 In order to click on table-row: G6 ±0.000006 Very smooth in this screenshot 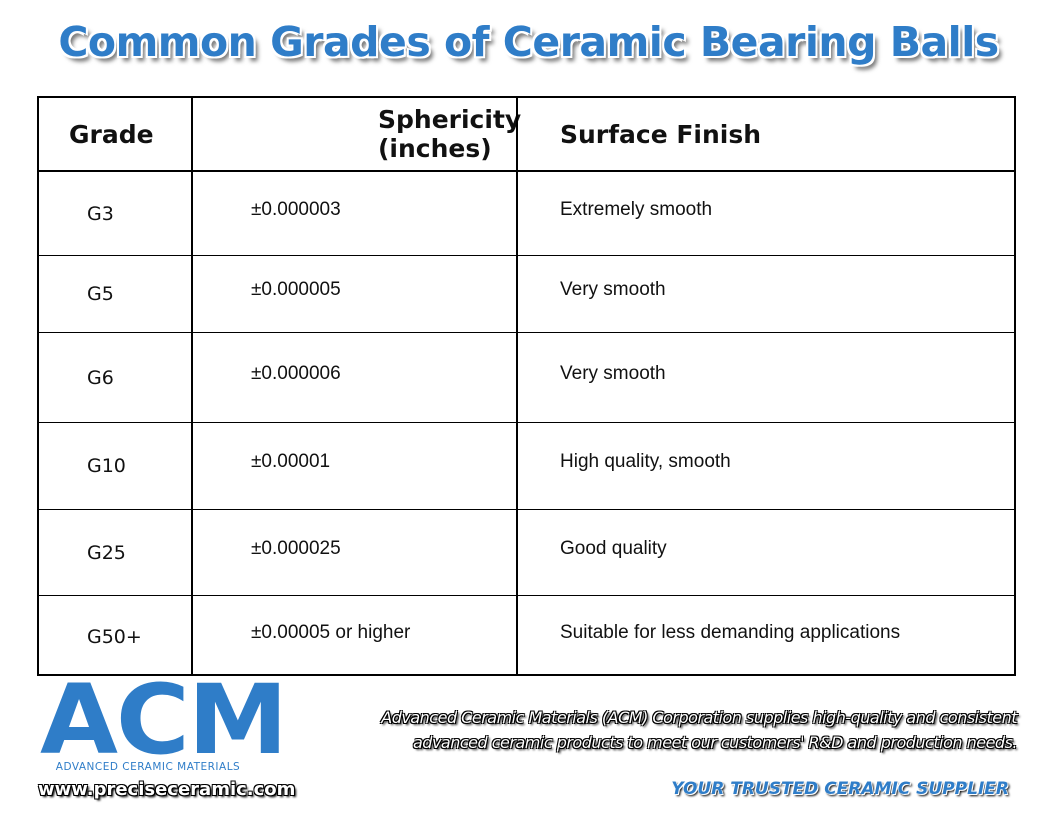, I will do `click(526, 377)`.